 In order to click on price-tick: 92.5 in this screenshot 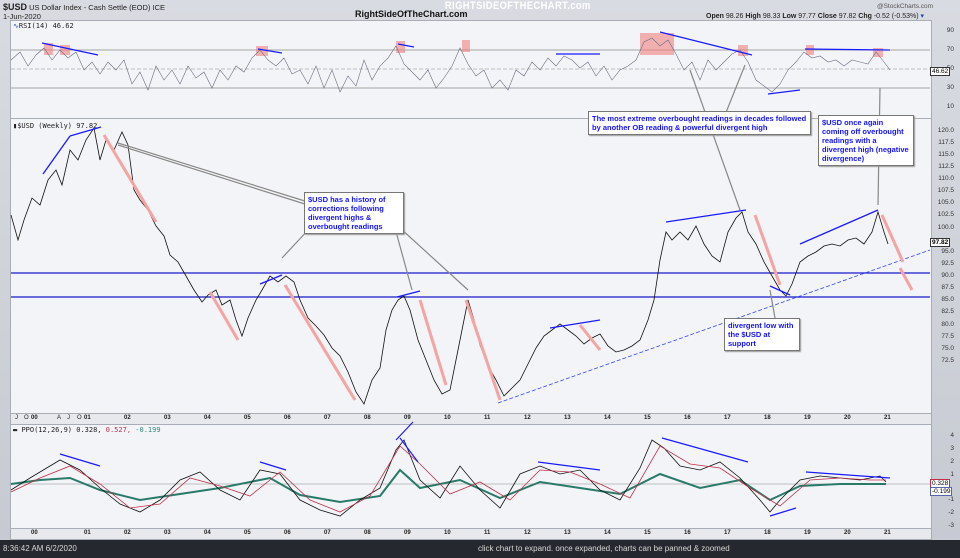, I will do `click(947, 263)`.